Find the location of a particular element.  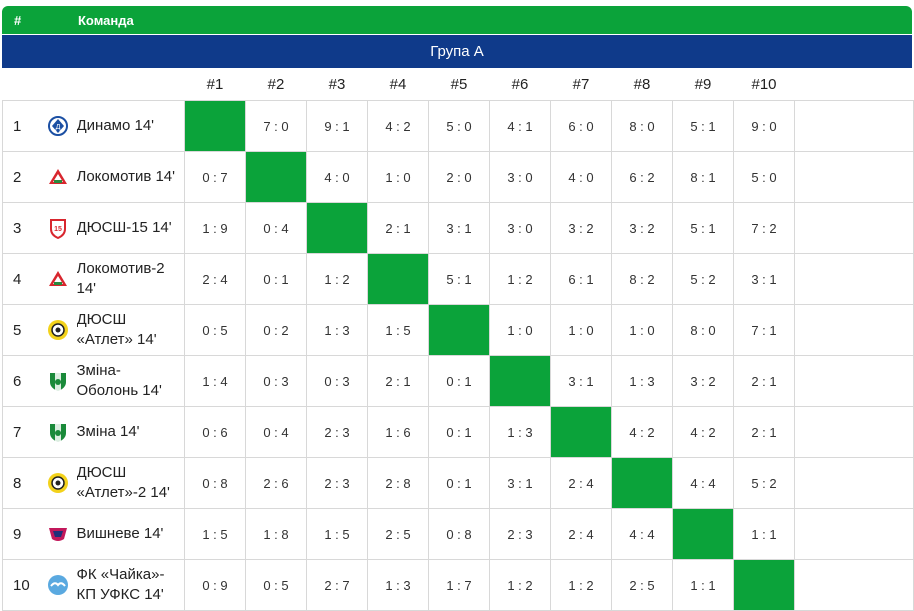

match-score: 1 : 6 is located at coordinates (398, 432).